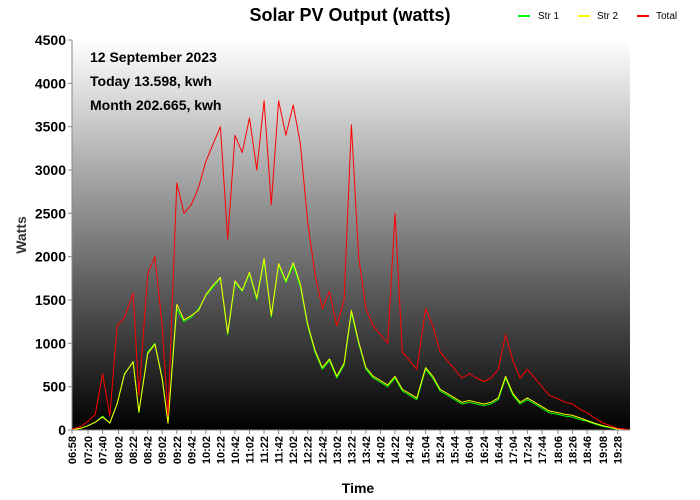 Image resolution: width=700 pixels, height=500 pixels. I want to click on x-tick-label: 09:22, so click(178, 450).